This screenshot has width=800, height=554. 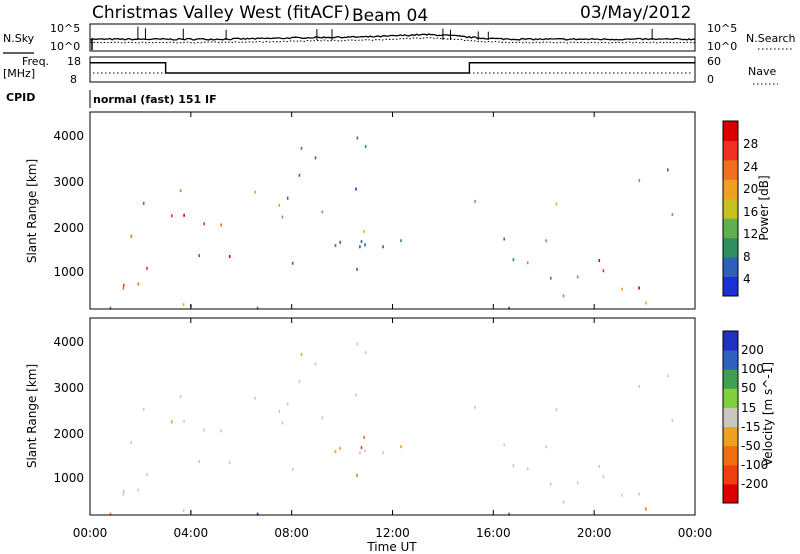 I want to click on power-cbar-tick-20: 20, so click(x=750, y=189).